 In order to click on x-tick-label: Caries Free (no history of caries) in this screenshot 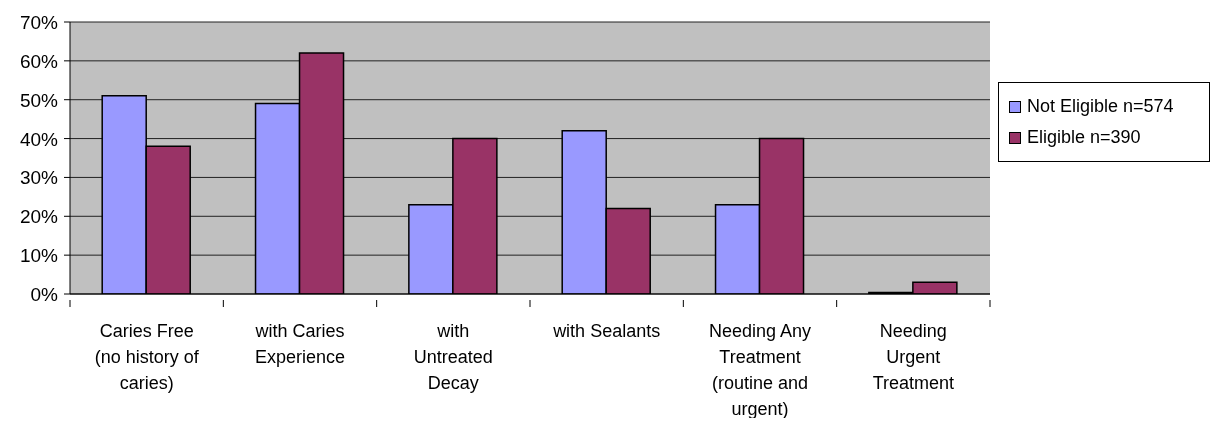, I will do `click(147, 357)`.